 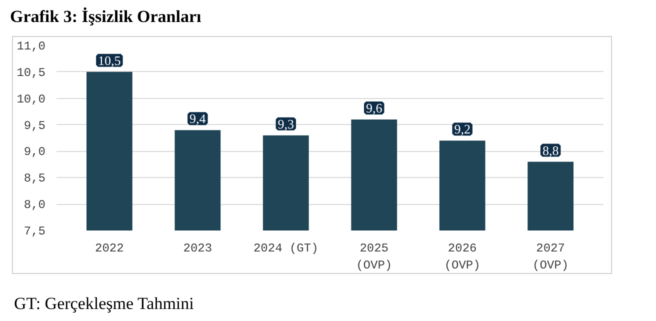 I want to click on y-tick-label: 9,0, so click(x=35, y=152).